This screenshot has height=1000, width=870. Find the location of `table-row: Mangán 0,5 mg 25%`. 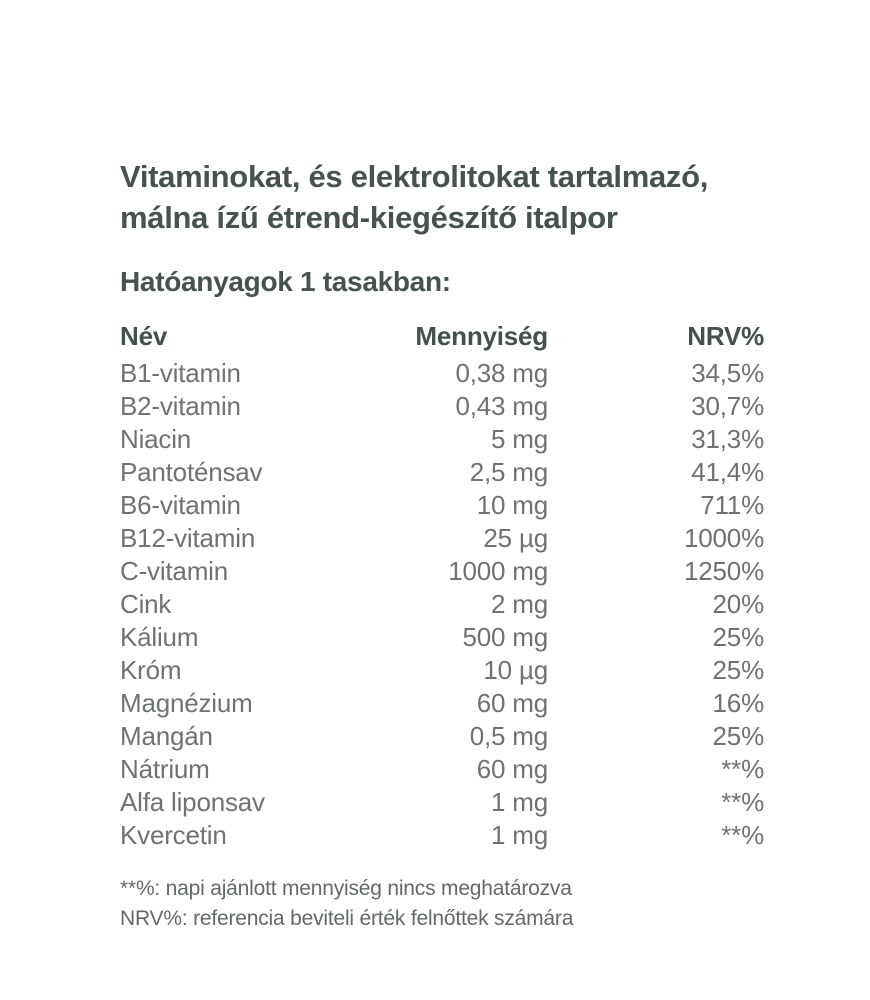

table-row: Mangán 0,5 mg 25% is located at coordinates (442, 736).